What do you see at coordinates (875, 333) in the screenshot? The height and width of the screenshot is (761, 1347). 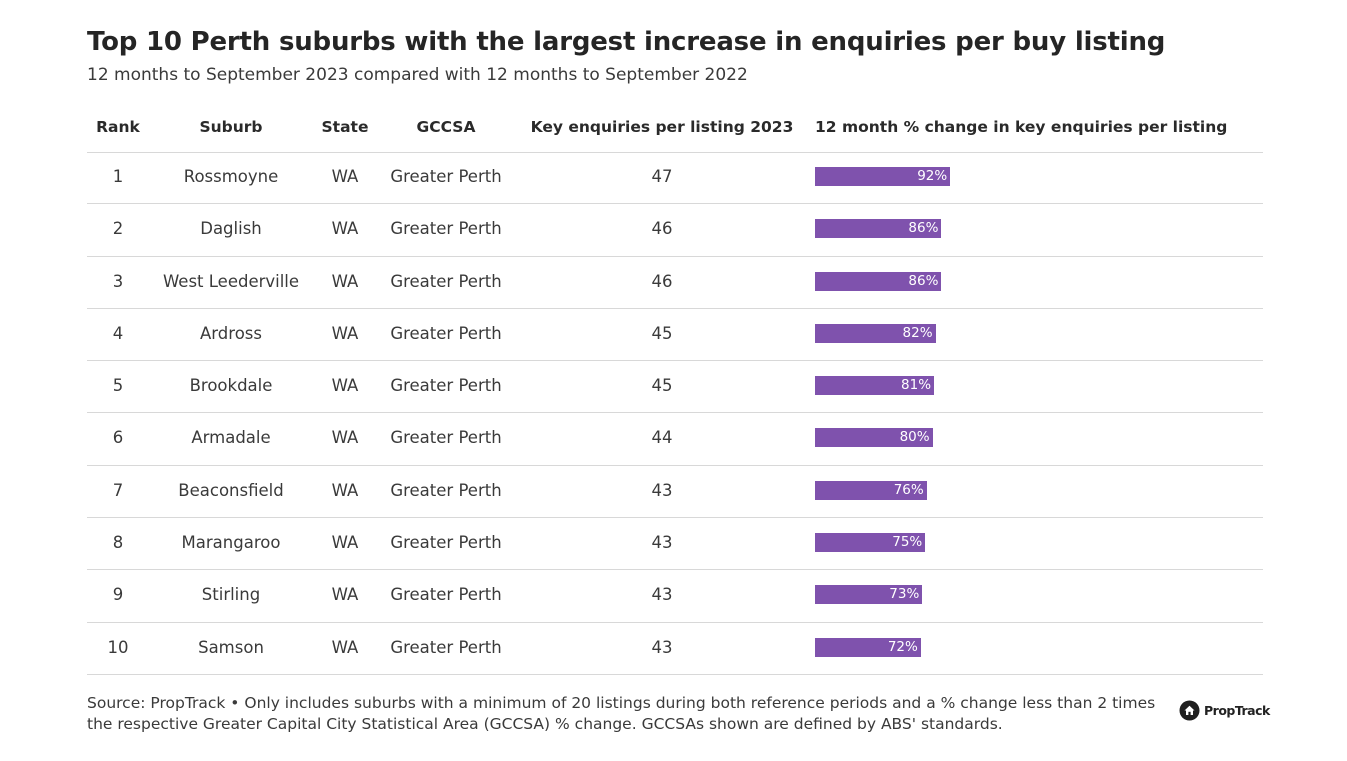 I see `change-bar: 82%` at bounding box center [875, 333].